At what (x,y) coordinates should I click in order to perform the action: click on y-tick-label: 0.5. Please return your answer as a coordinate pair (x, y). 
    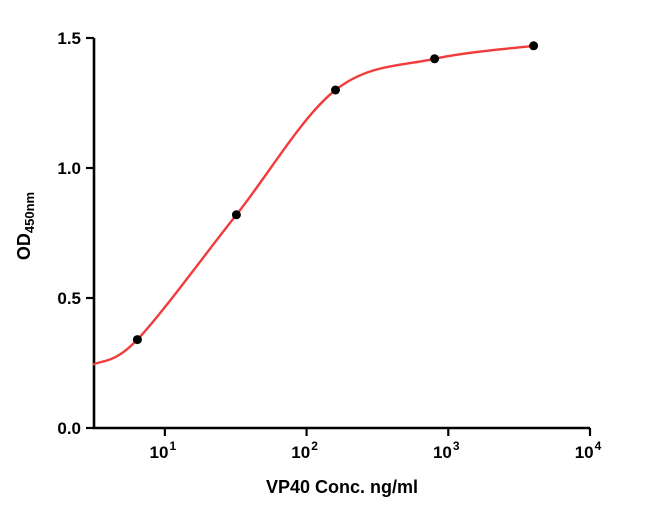
    Looking at the image, I should click on (69, 298).